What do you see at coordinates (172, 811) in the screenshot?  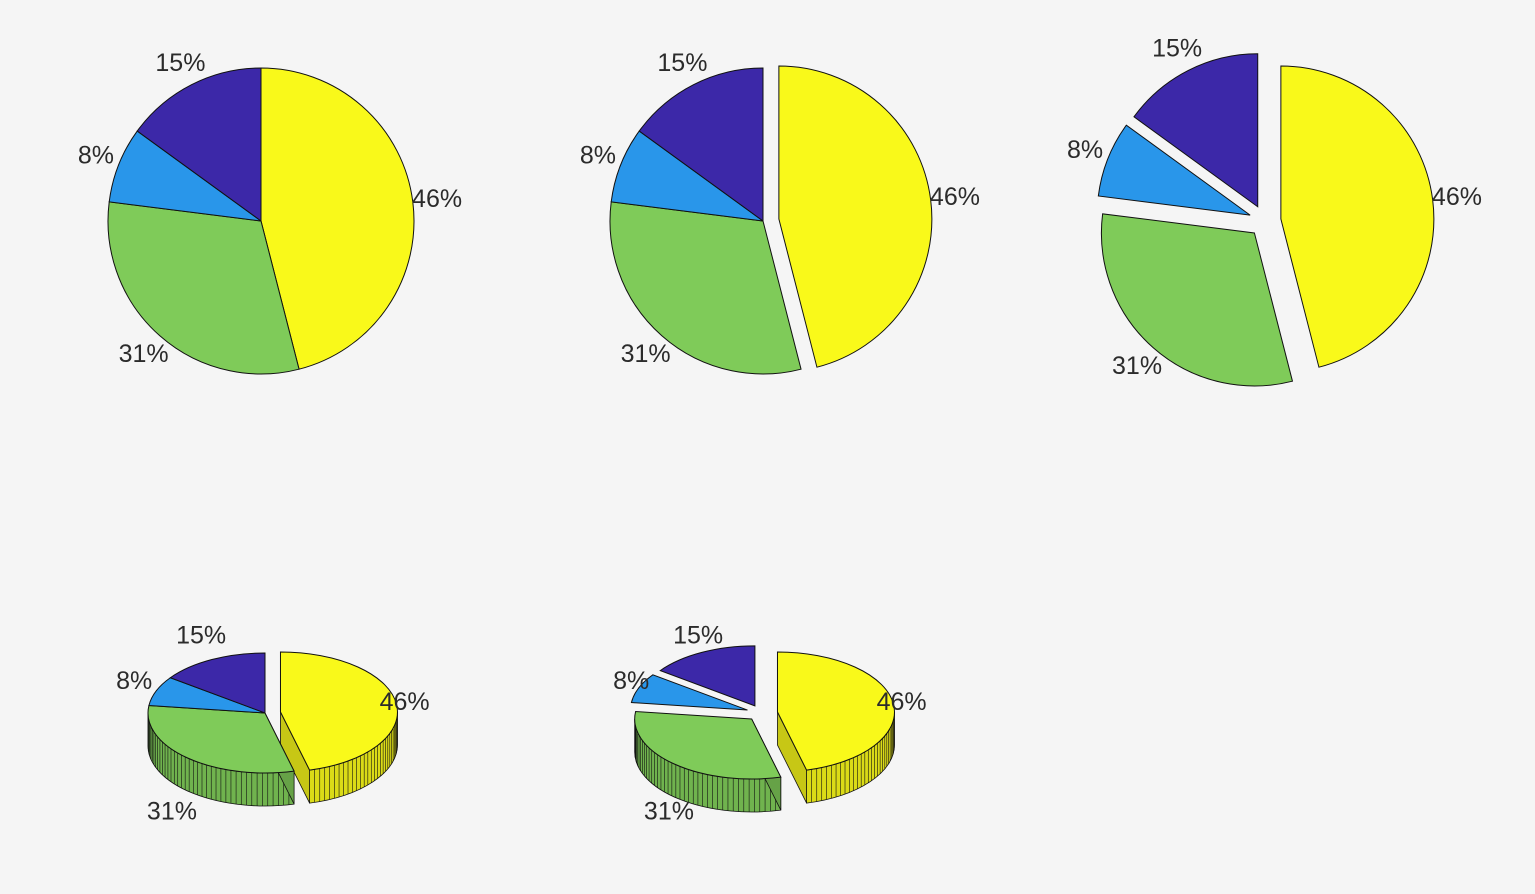 I see `pie-4-label: 31%` at bounding box center [172, 811].